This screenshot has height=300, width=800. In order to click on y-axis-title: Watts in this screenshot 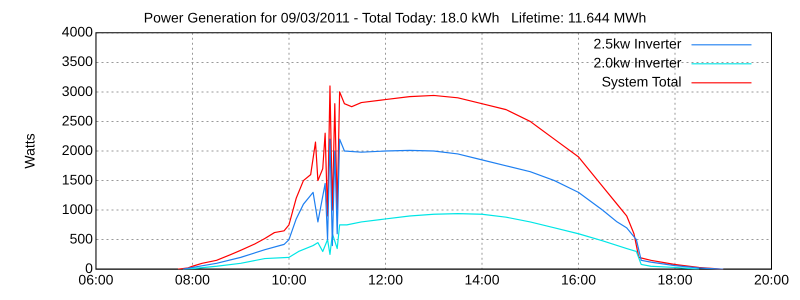, I will do `click(29, 151)`.